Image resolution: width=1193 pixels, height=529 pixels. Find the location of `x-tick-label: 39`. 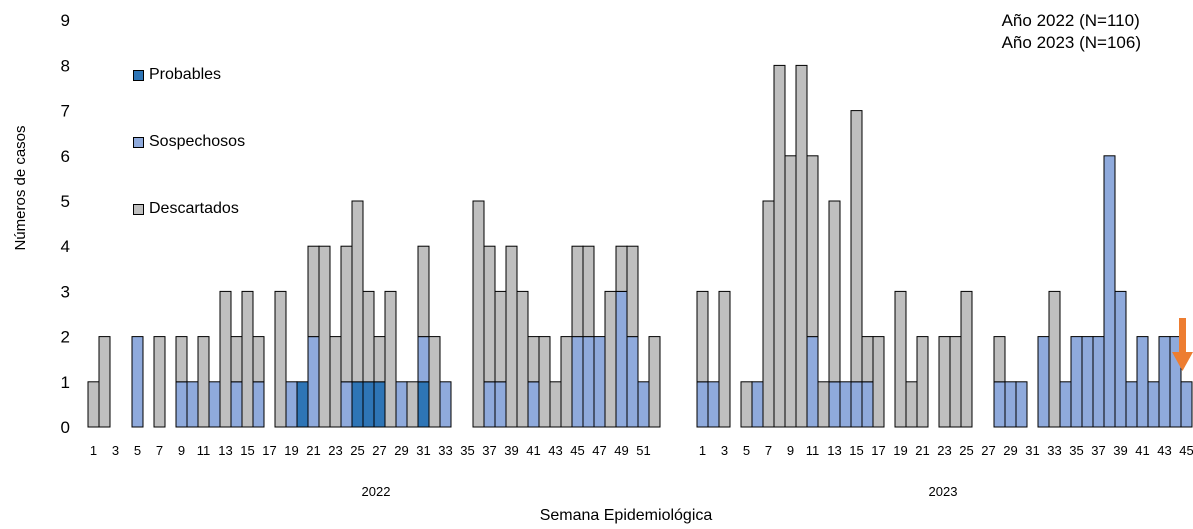

x-tick-label: 39 is located at coordinates (1120, 450).